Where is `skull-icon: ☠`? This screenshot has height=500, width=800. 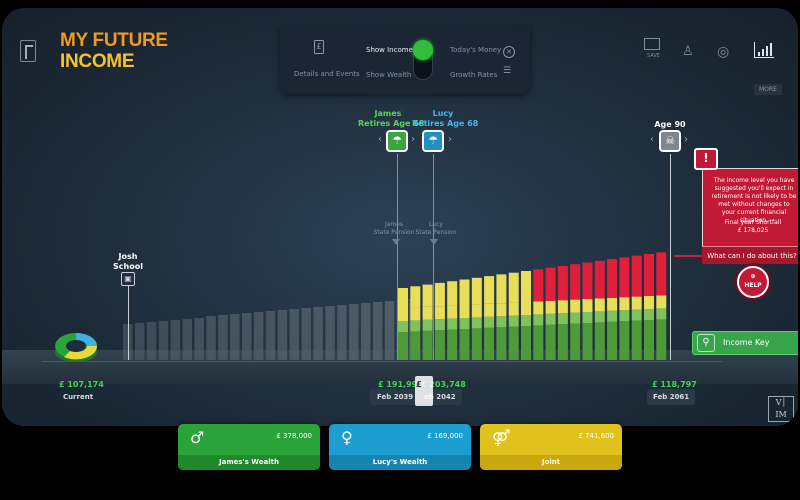
skull-icon: ☠ is located at coordinates (670, 141).